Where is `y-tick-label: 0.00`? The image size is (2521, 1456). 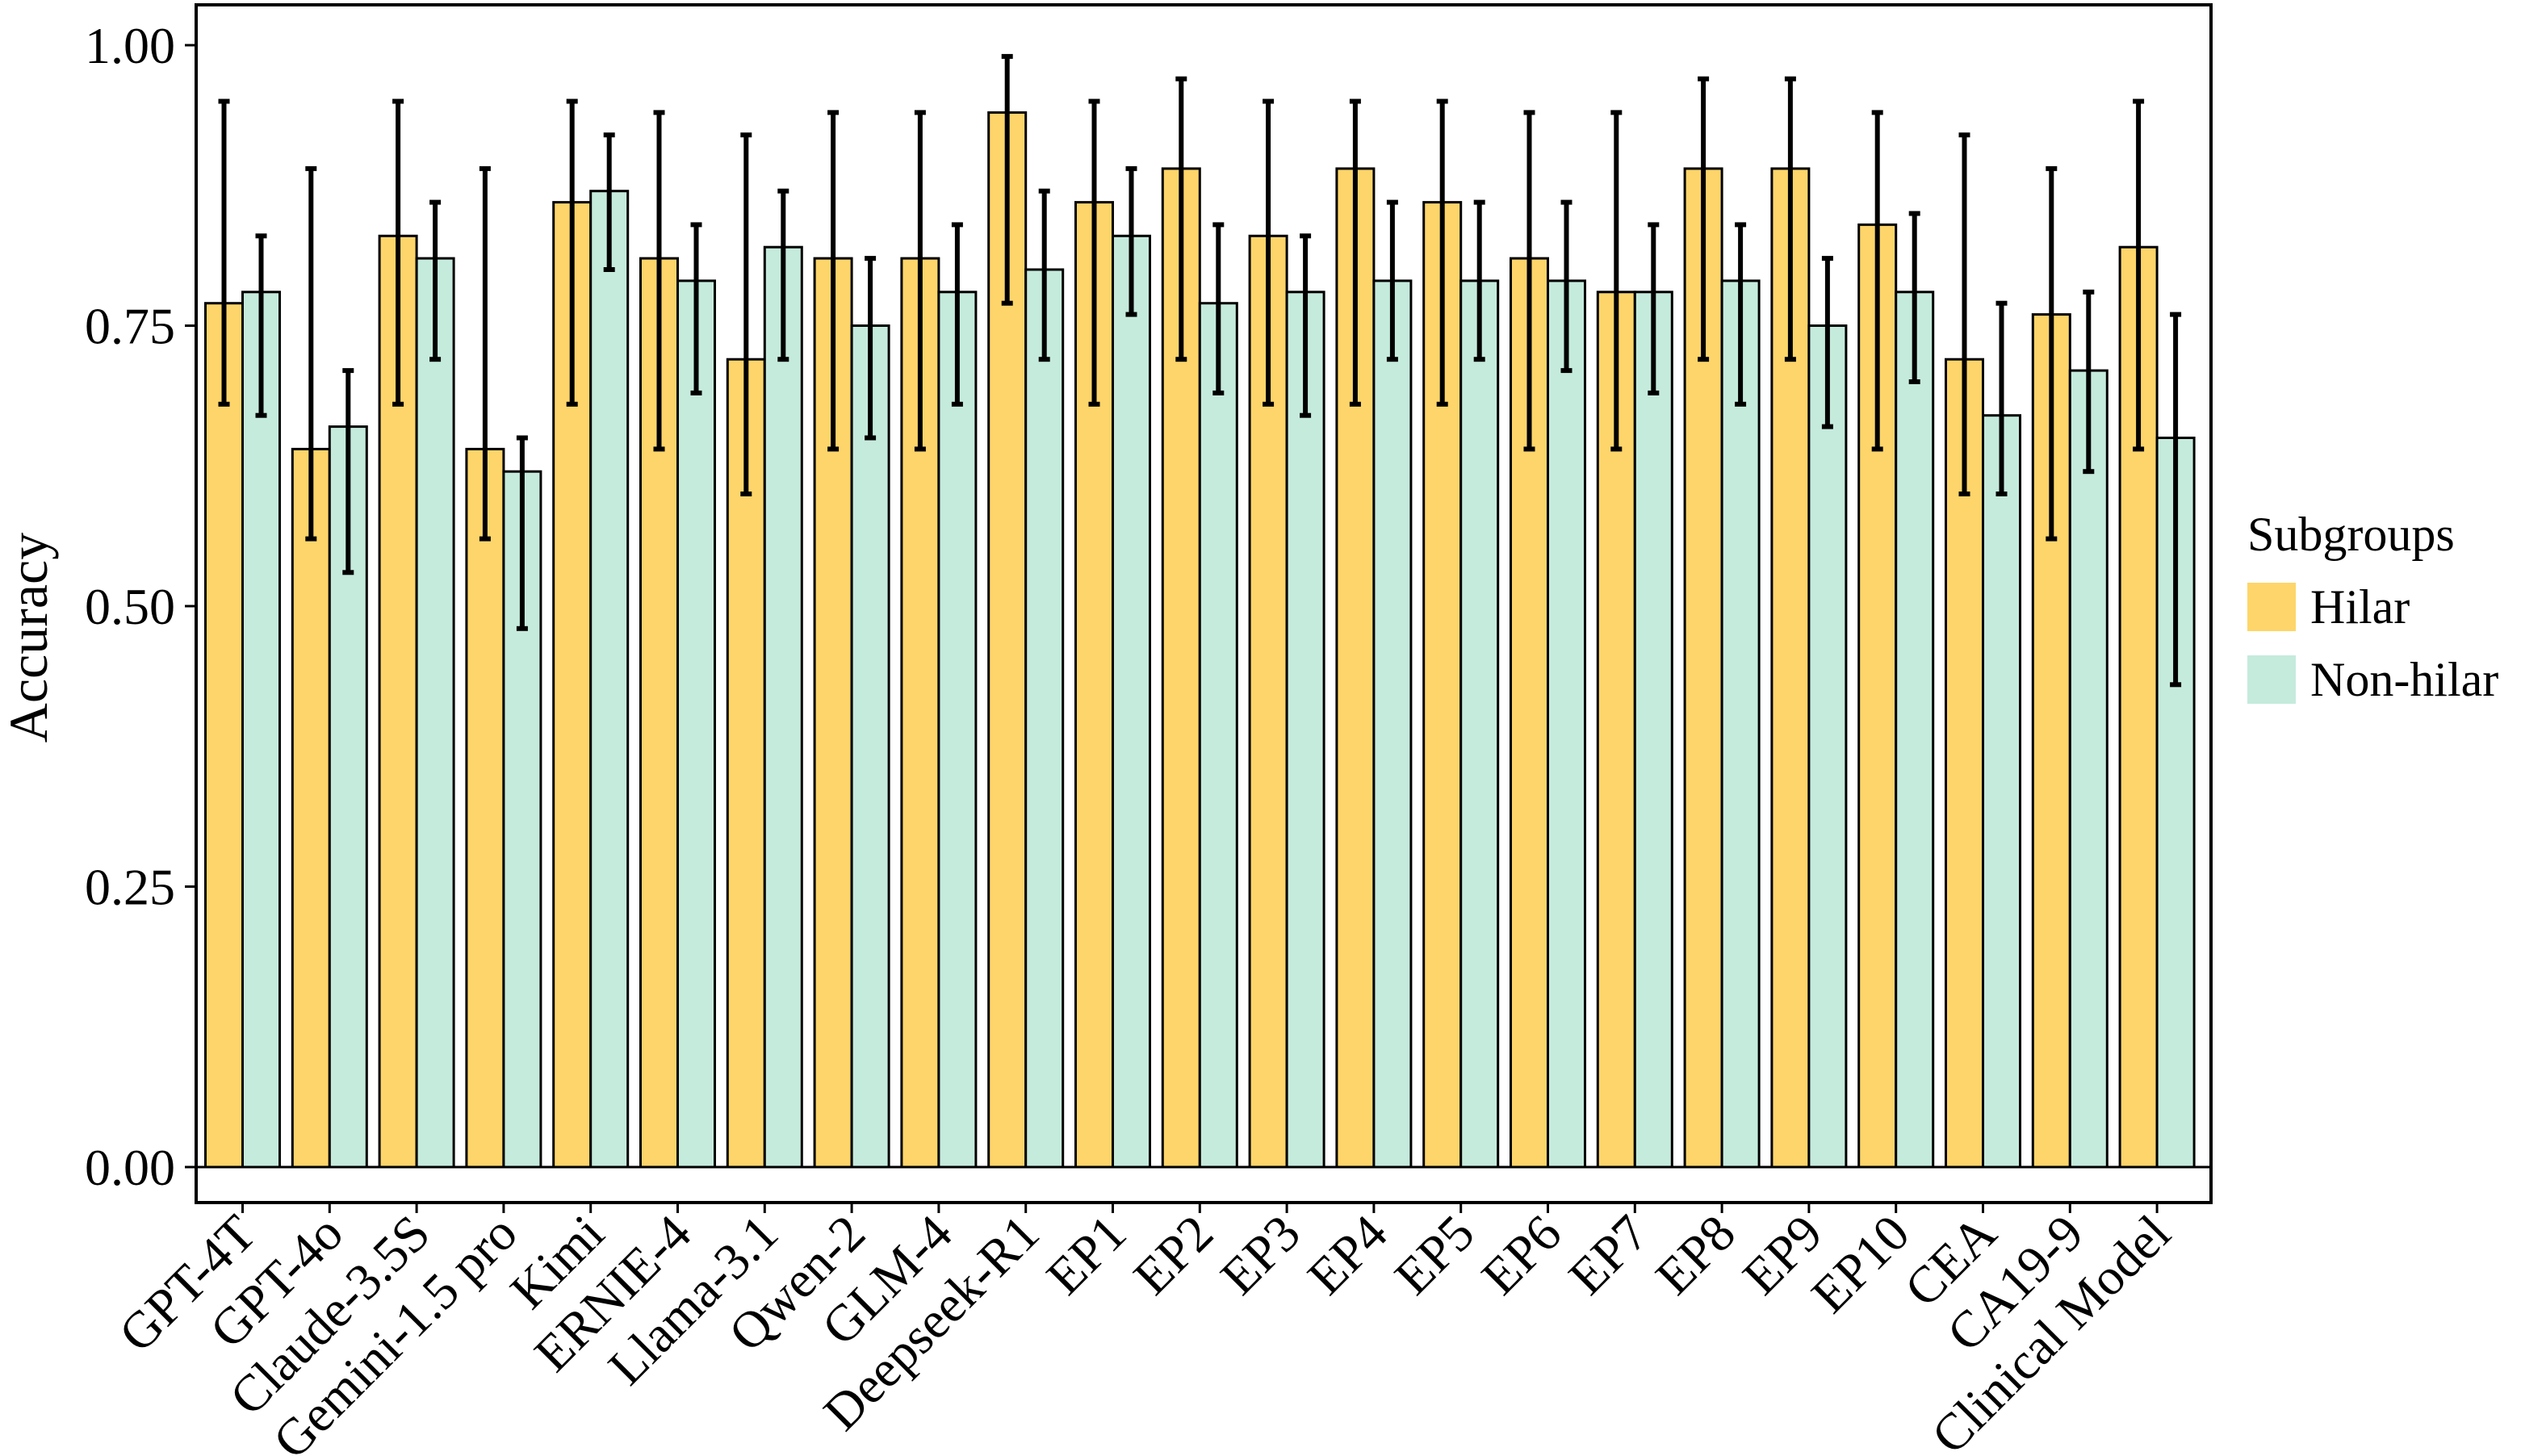 y-tick-label: 0.00 is located at coordinates (130, 1167).